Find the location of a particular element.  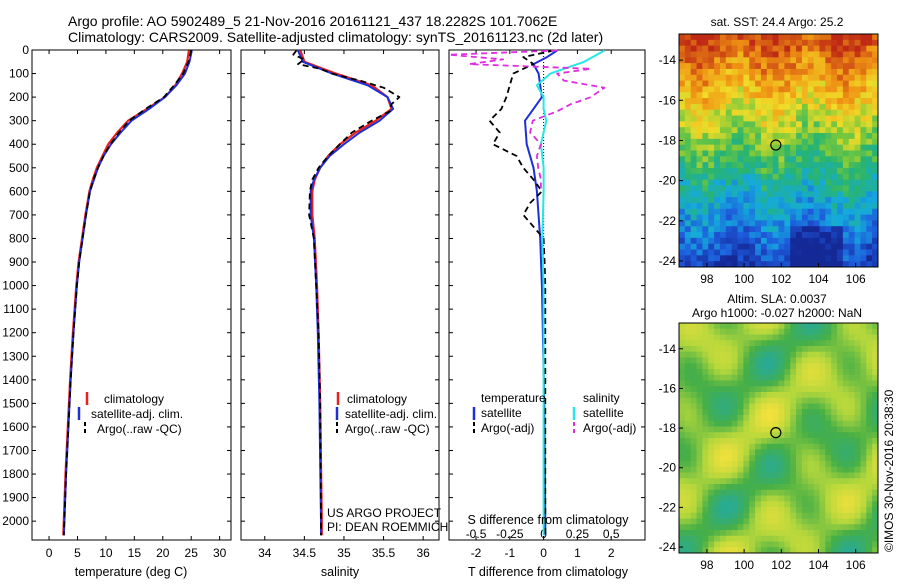

argo-location-marker is located at coordinates (776, 433).